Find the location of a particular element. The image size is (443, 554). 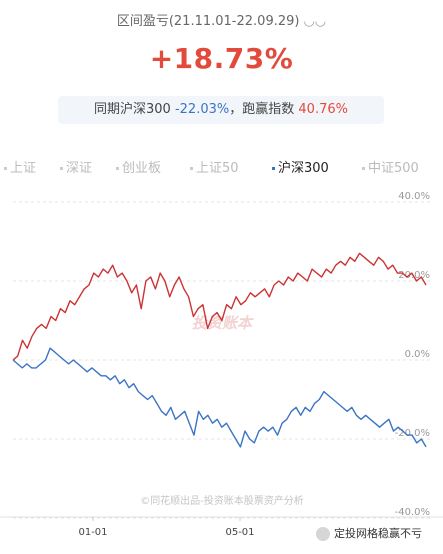

legend-label: 沪深300 is located at coordinates (303, 168).